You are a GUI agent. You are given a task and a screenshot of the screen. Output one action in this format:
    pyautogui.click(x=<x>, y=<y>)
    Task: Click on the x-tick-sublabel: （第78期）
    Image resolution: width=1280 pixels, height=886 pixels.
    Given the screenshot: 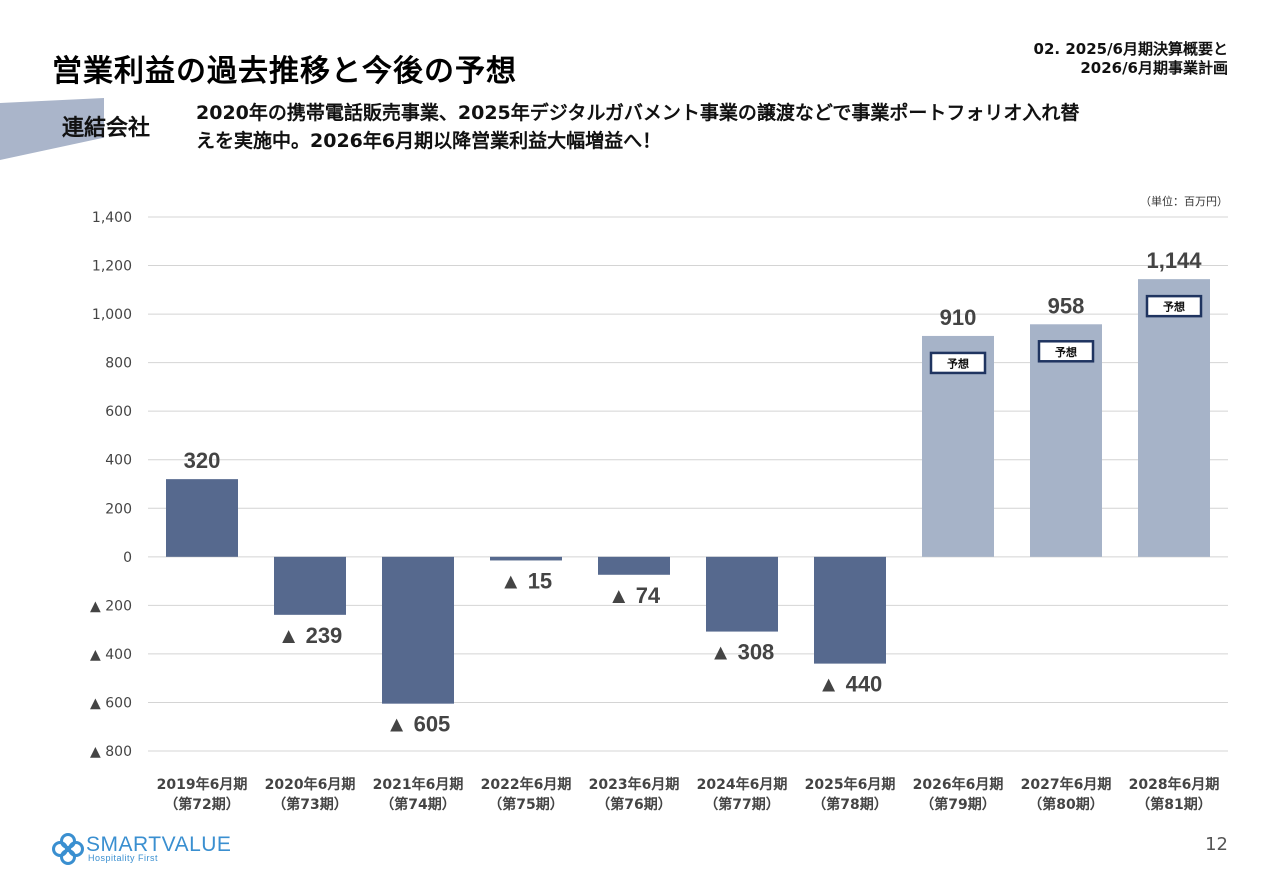 What is the action you would take?
    pyautogui.click(x=849, y=804)
    